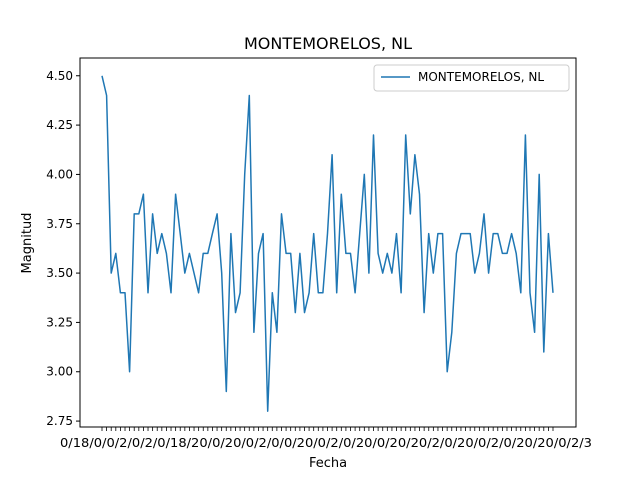 This screenshot has width=640, height=480. I want to click on y-tick-label: 3.25, so click(59, 322).